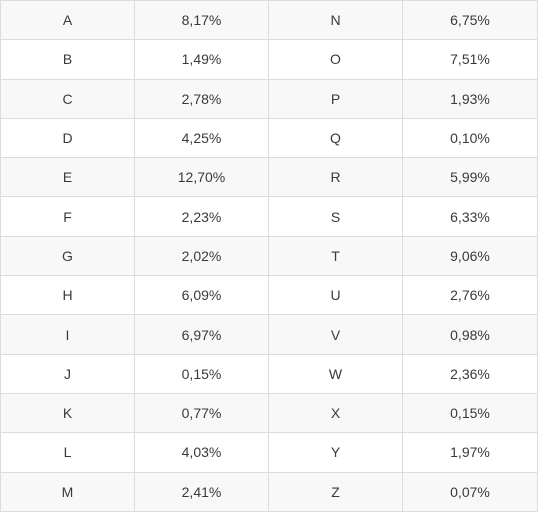 This screenshot has width=540, height=527. Describe the element at coordinates (67, 452) in the screenshot. I see `letter-cell: L` at that location.